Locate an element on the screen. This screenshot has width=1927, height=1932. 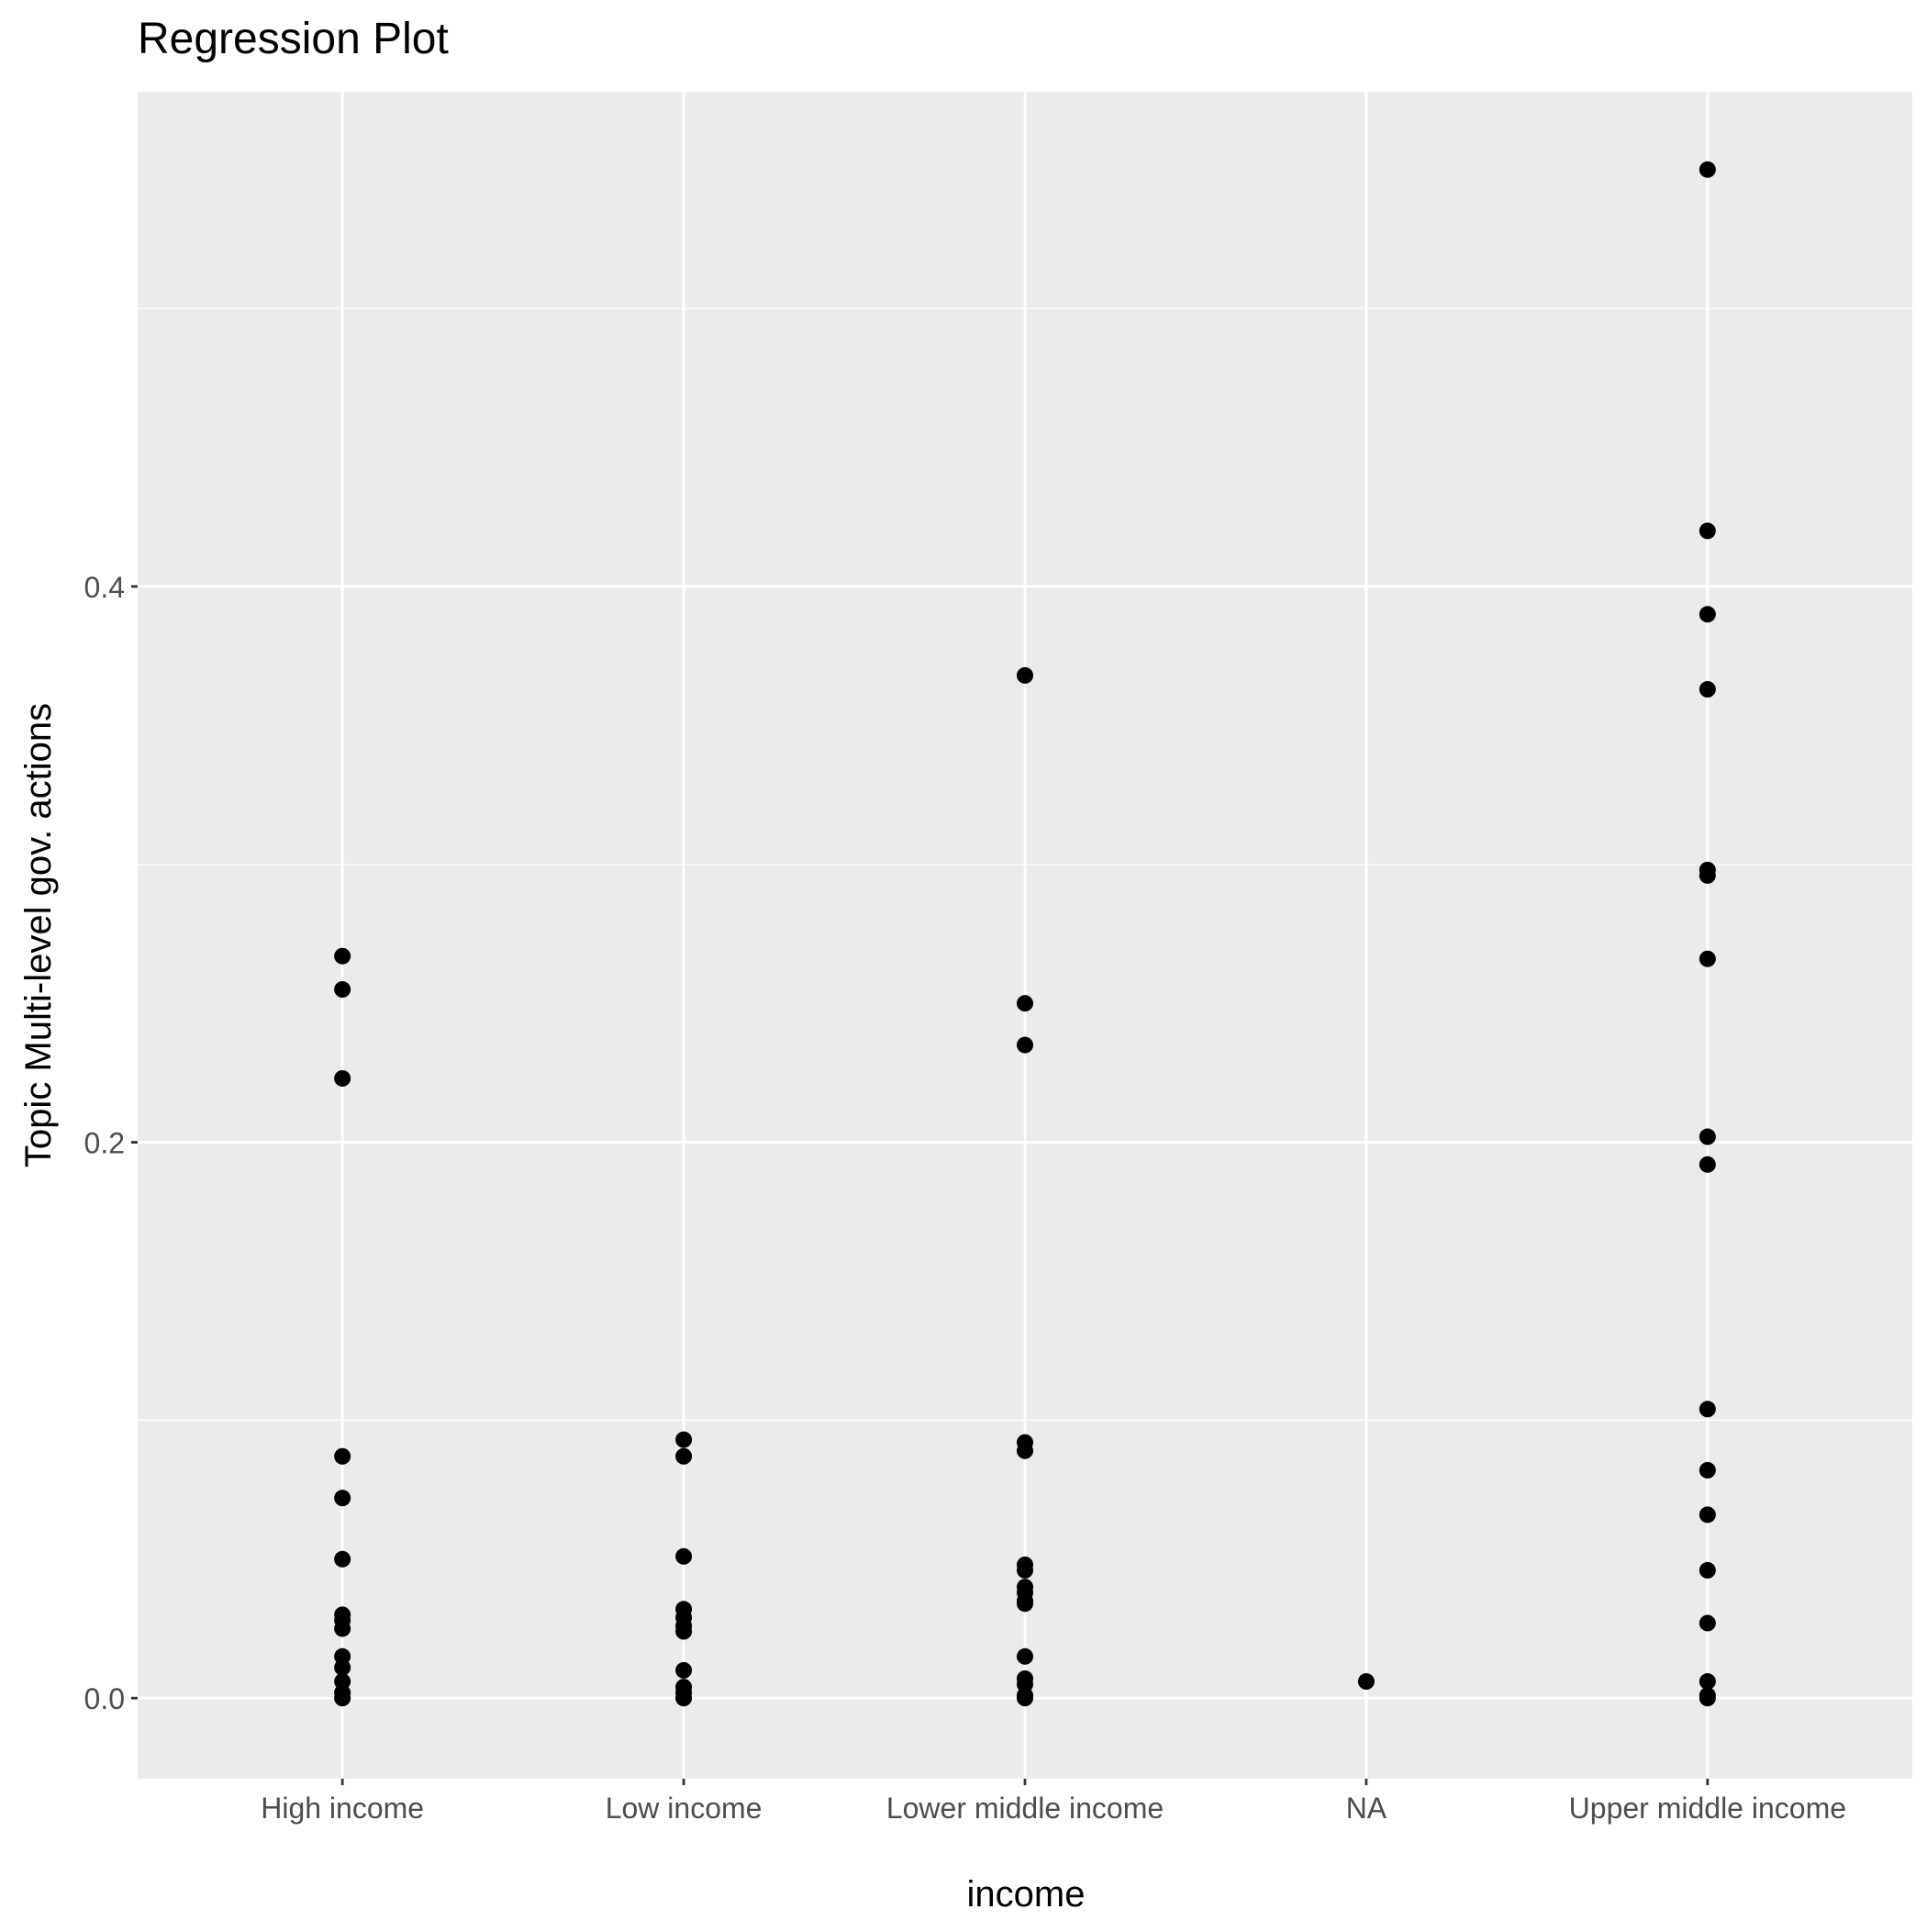
x-tick-label: High income is located at coordinates (342, 1808).